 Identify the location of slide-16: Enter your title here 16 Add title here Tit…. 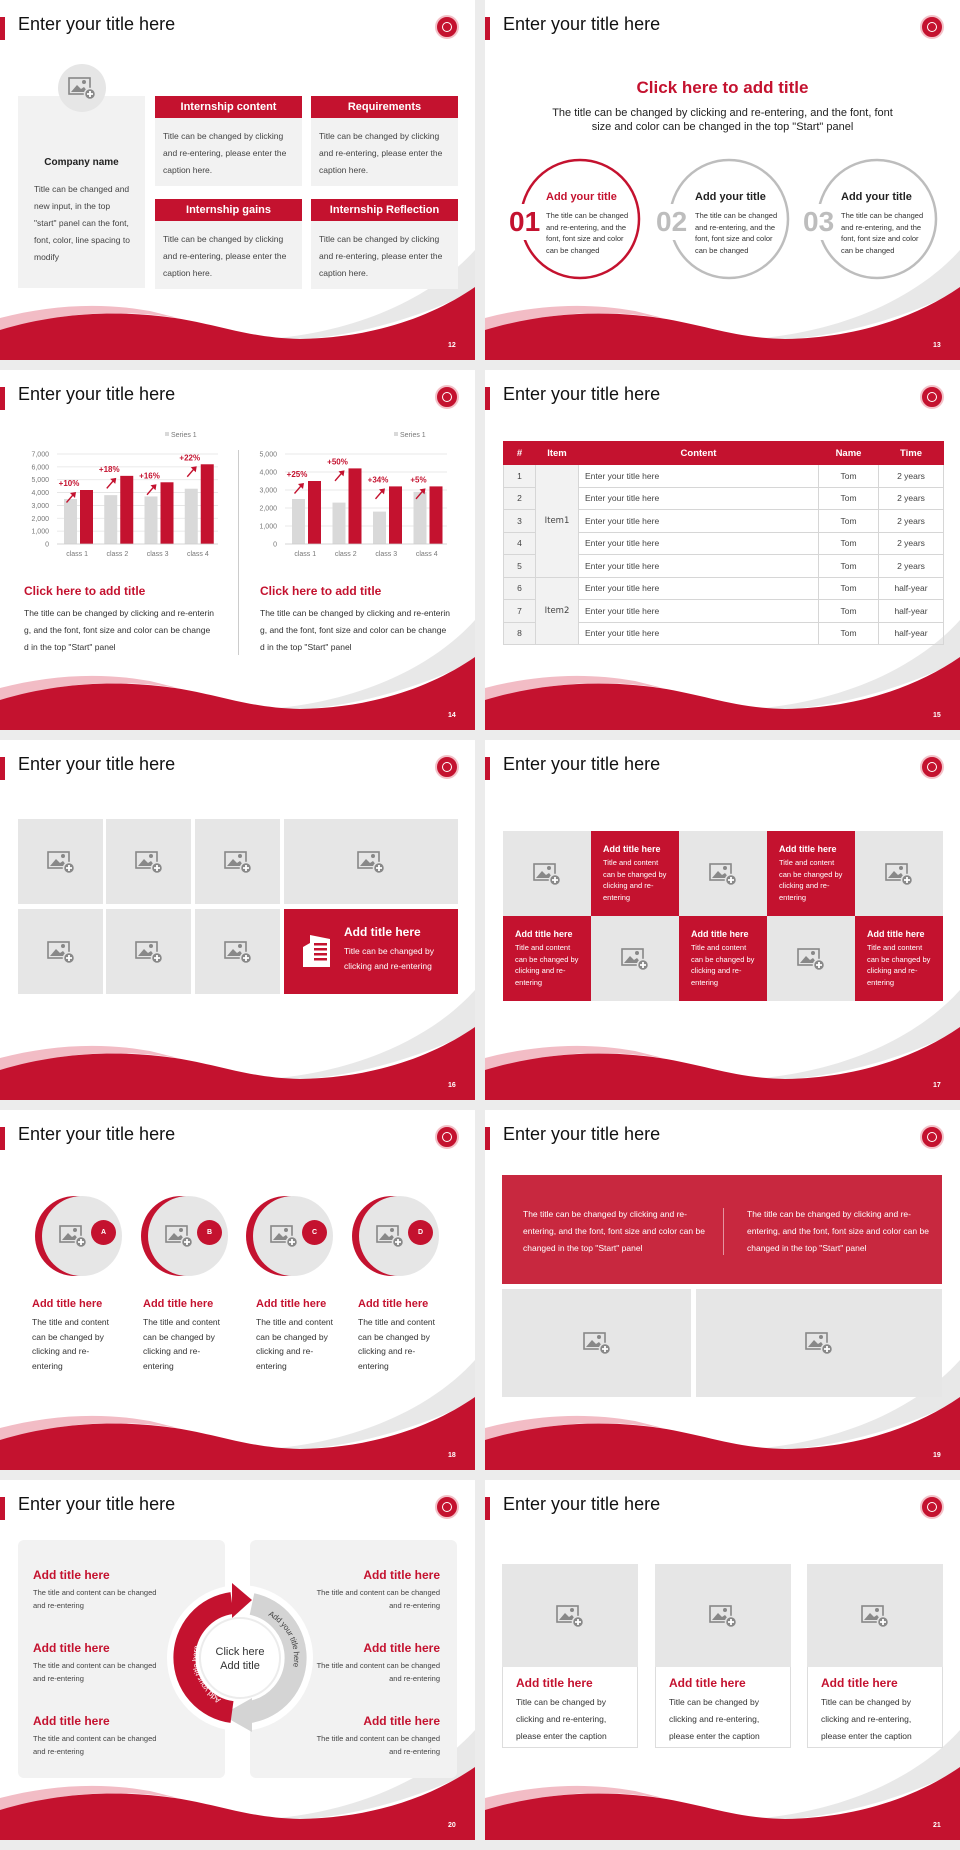
(237, 920).